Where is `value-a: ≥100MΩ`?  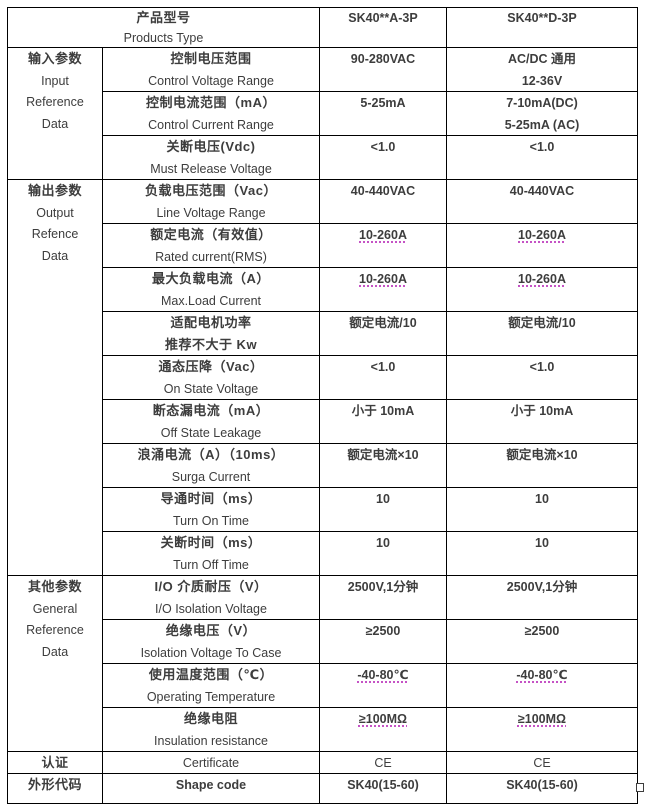 value-a: ≥100MΩ is located at coordinates (383, 719).